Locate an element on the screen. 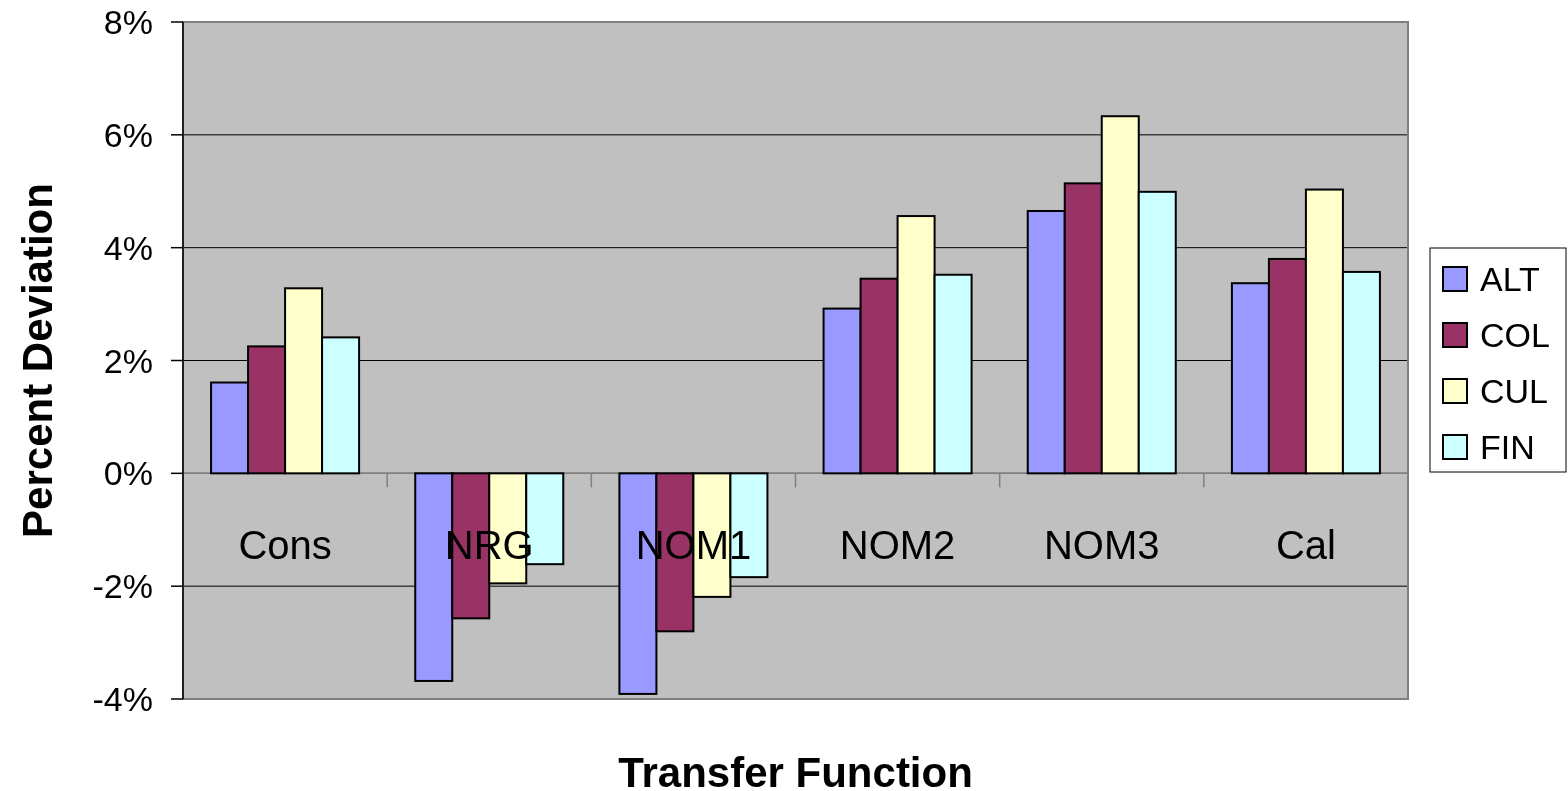 Image resolution: width=1568 pixels, height=791 pixels. y-tick-label: -2% is located at coordinates (122, 586).